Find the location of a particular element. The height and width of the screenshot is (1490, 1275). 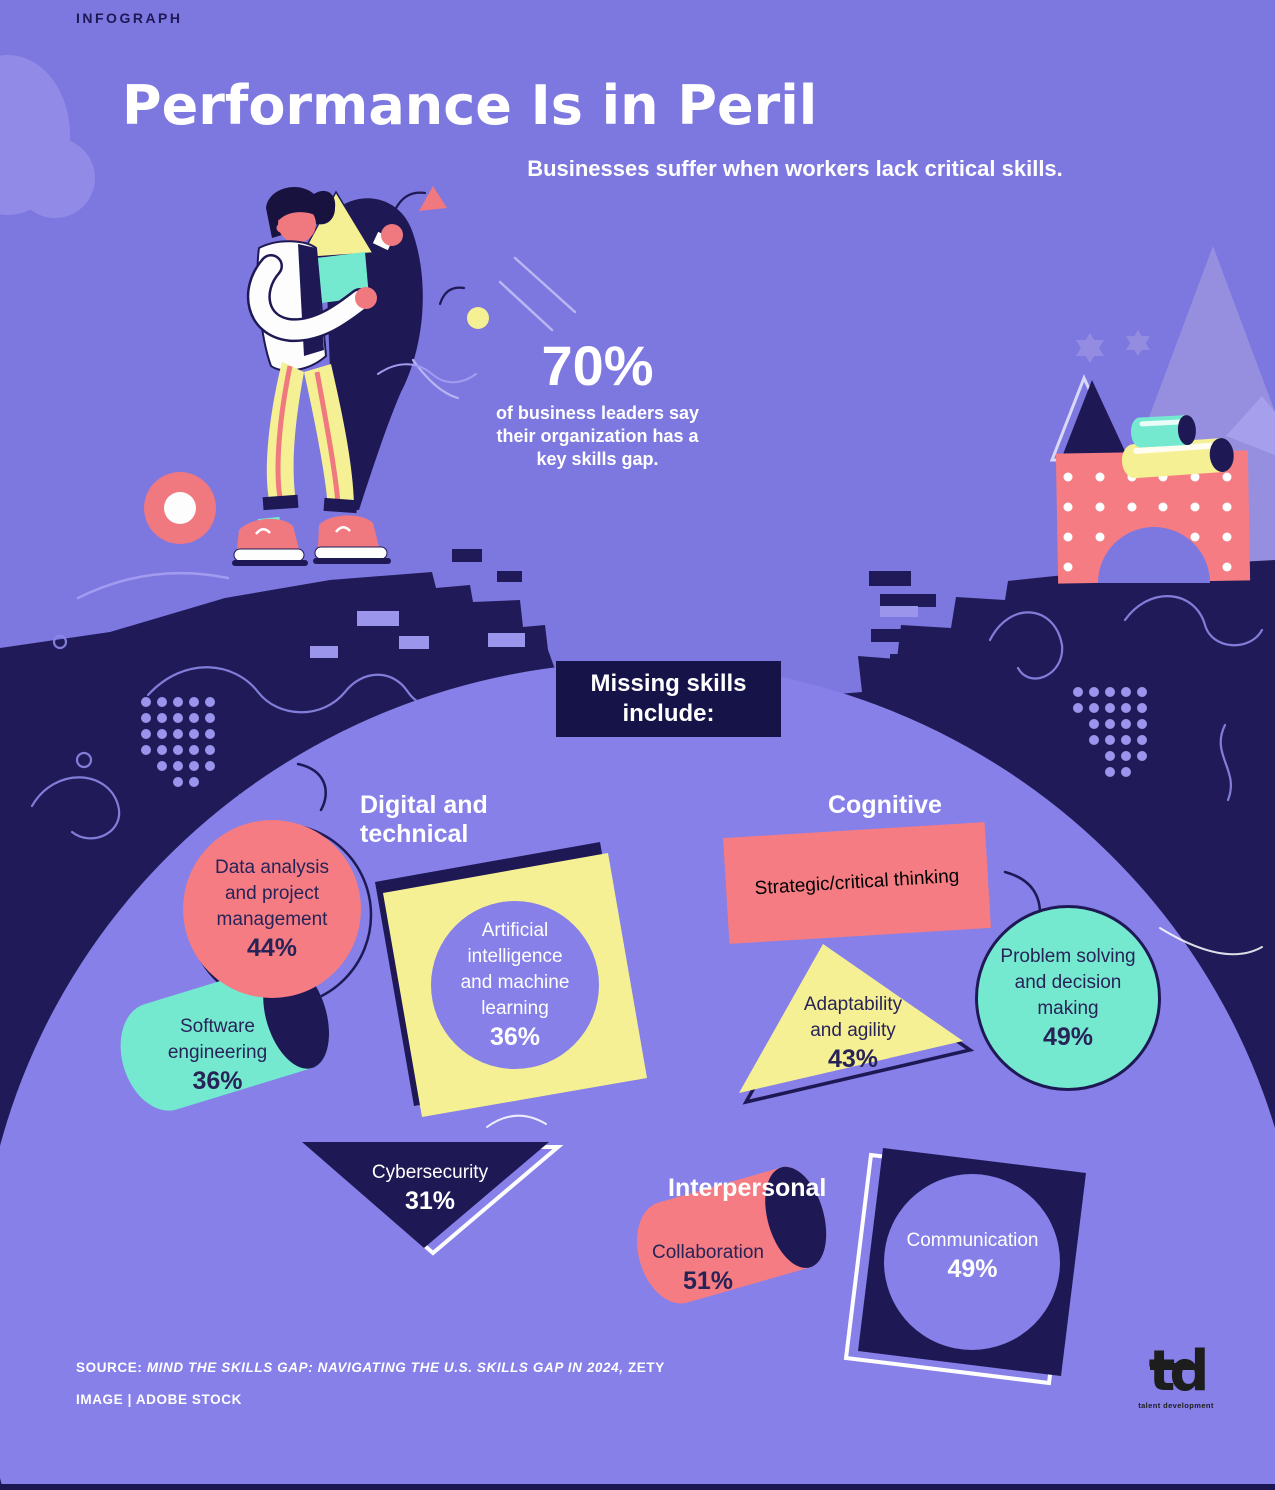

adaptability-triangle-shape is located at coordinates (857, 1024).